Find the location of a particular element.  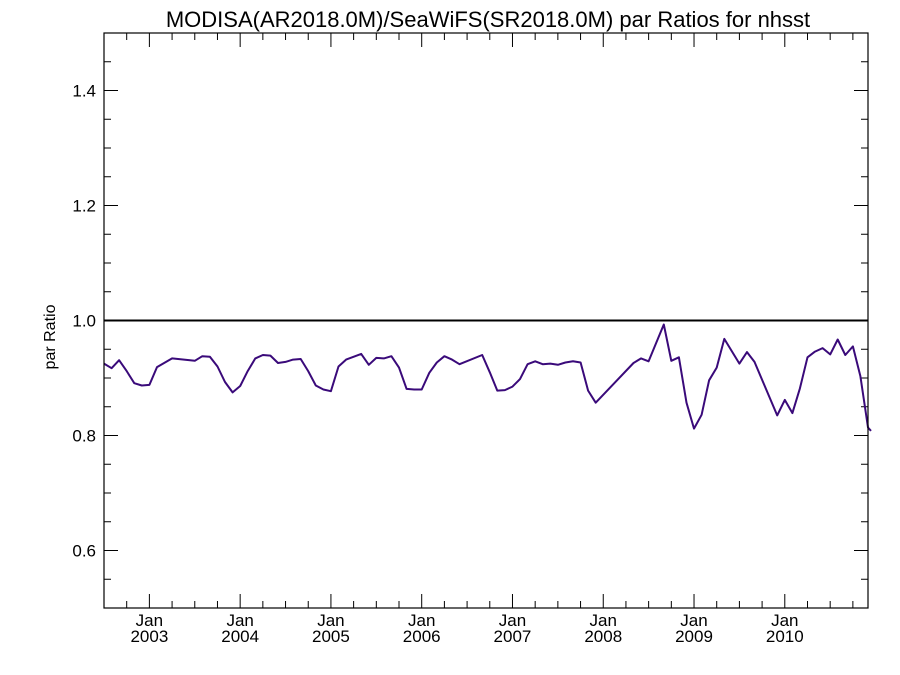

x-tick-year-label: 2005 is located at coordinates (331, 636).